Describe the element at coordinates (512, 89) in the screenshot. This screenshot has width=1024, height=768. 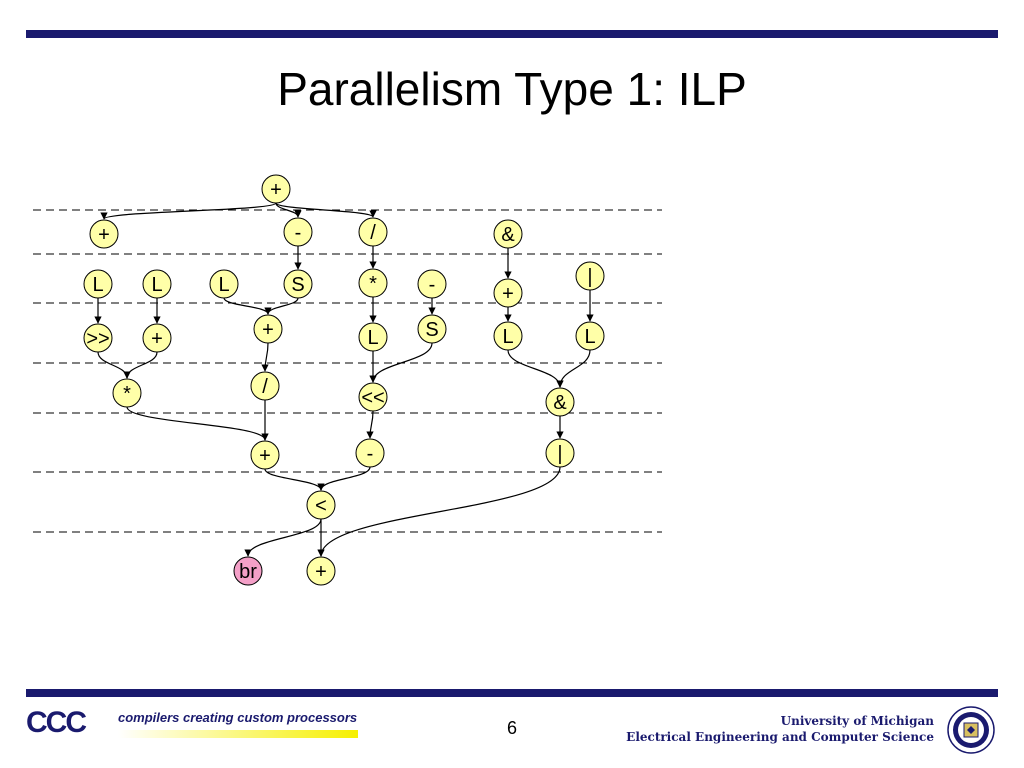
I see `slide-title: Parallelism Type 1: ILP` at that location.